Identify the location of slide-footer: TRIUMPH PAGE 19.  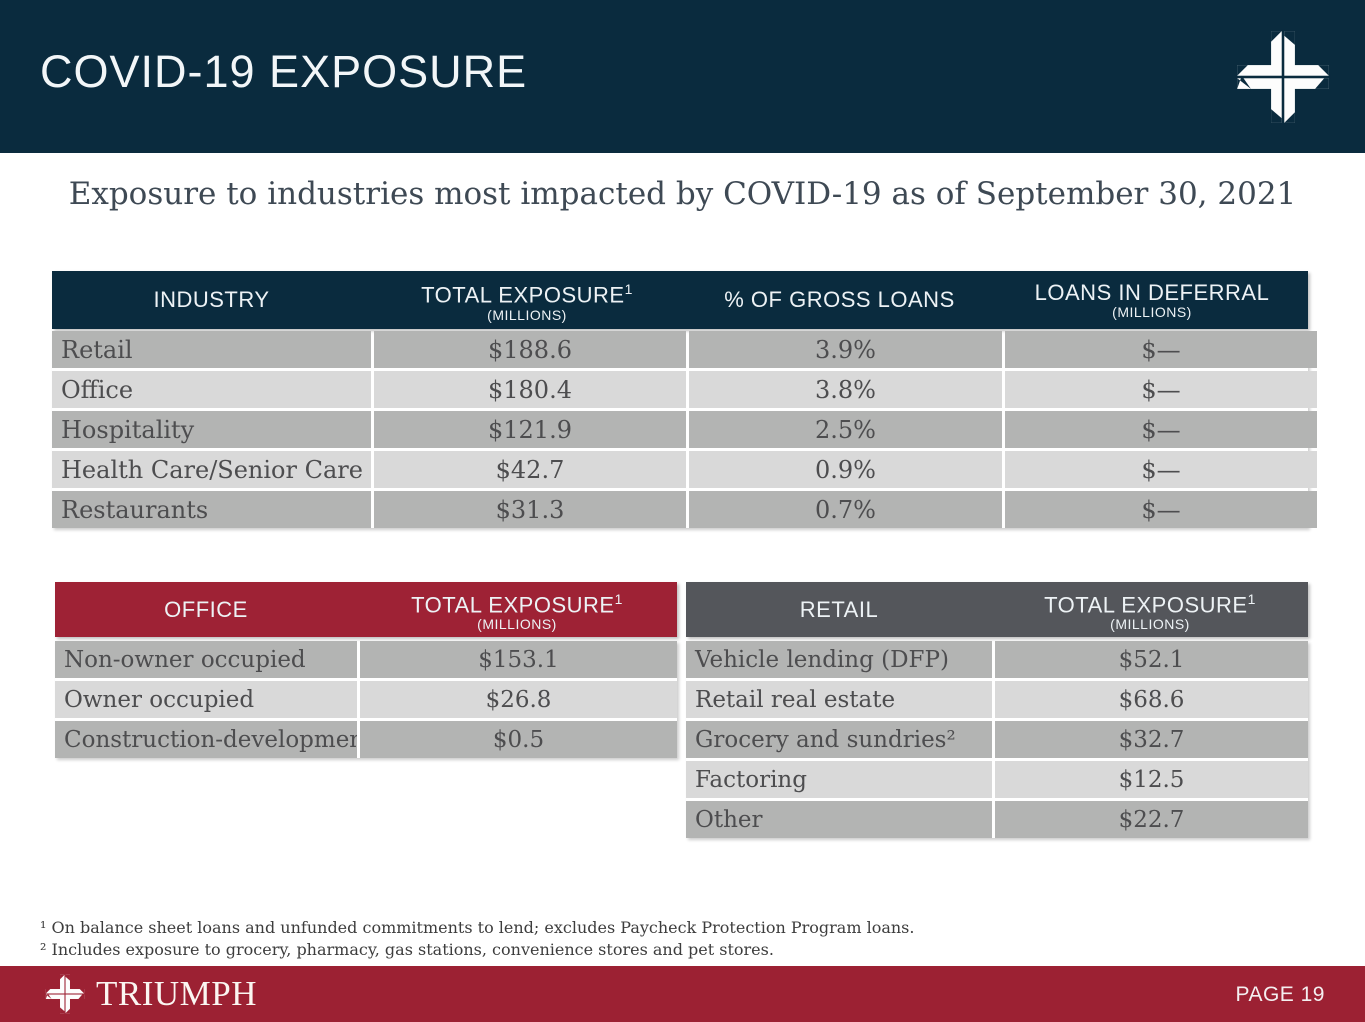
(682, 994).